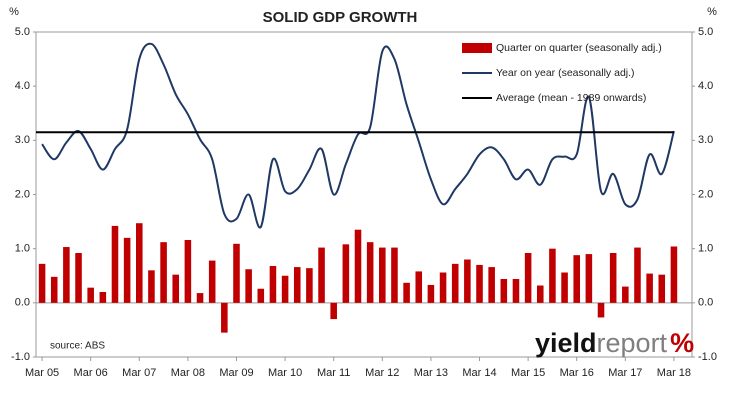 Image resolution: width=731 pixels, height=400 pixels. What do you see at coordinates (285, 373) in the screenshot?
I see `x-tick-label: Mar 10` at bounding box center [285, 373].